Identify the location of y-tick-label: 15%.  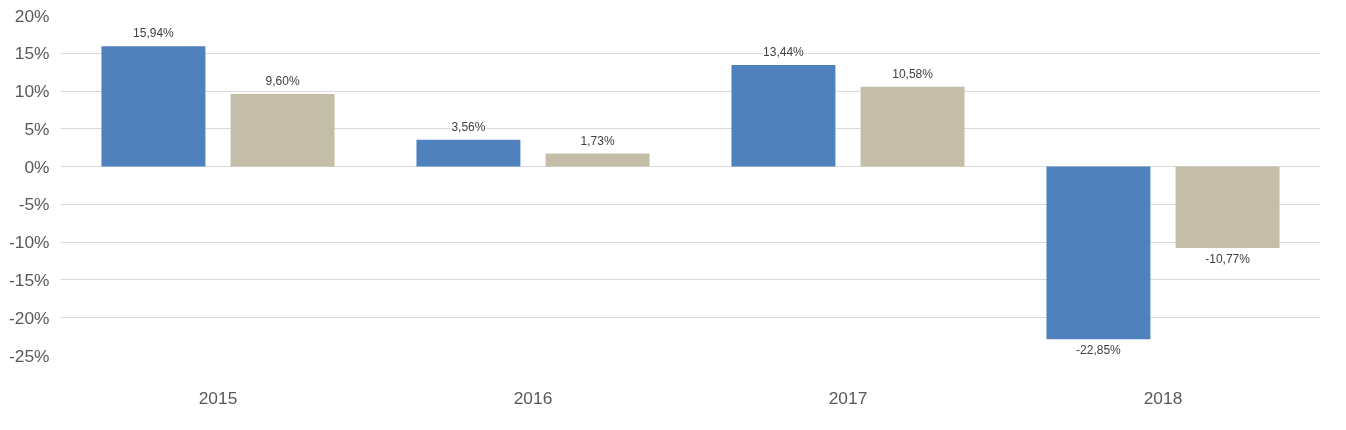
(32, 53).